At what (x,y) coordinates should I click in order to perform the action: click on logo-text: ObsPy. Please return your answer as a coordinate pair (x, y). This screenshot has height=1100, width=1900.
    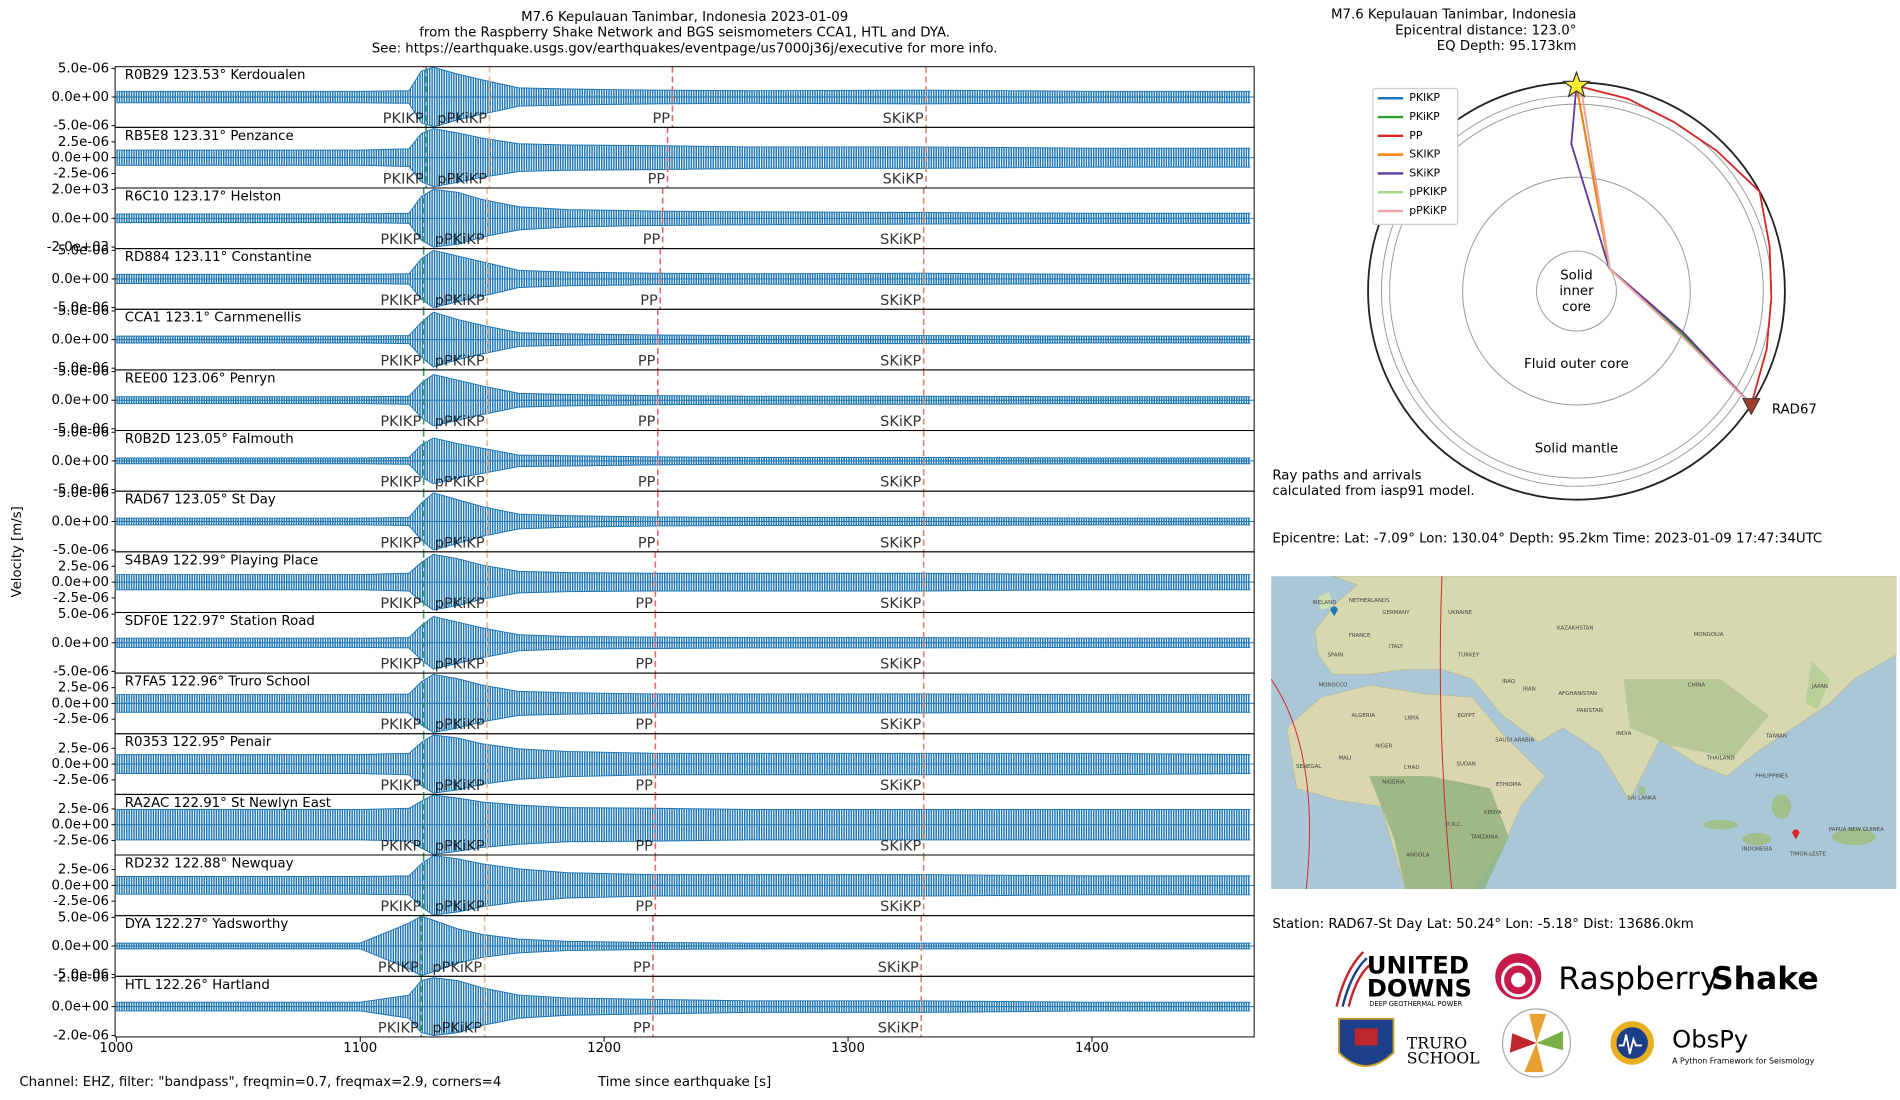
    Looking at the image, I should click on (1710, 1039).